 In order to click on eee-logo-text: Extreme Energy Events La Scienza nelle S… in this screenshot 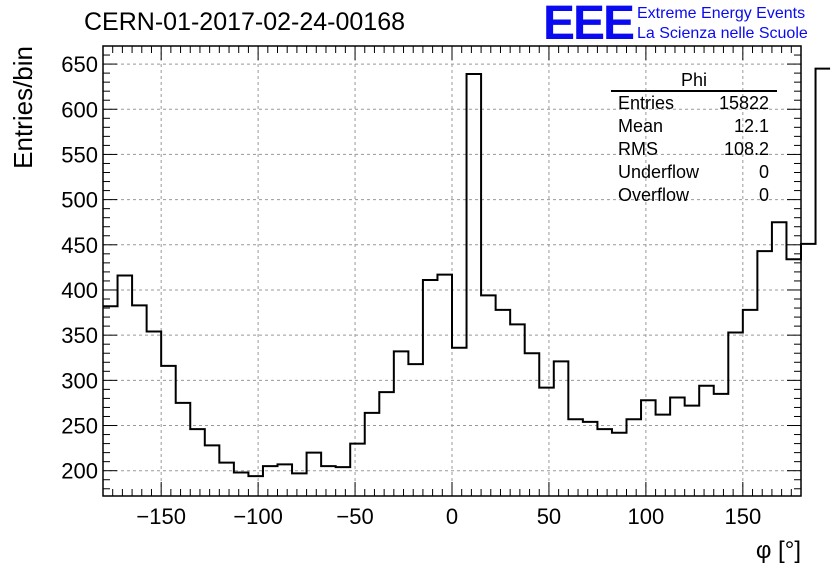, I will do `click(722, 24)`.